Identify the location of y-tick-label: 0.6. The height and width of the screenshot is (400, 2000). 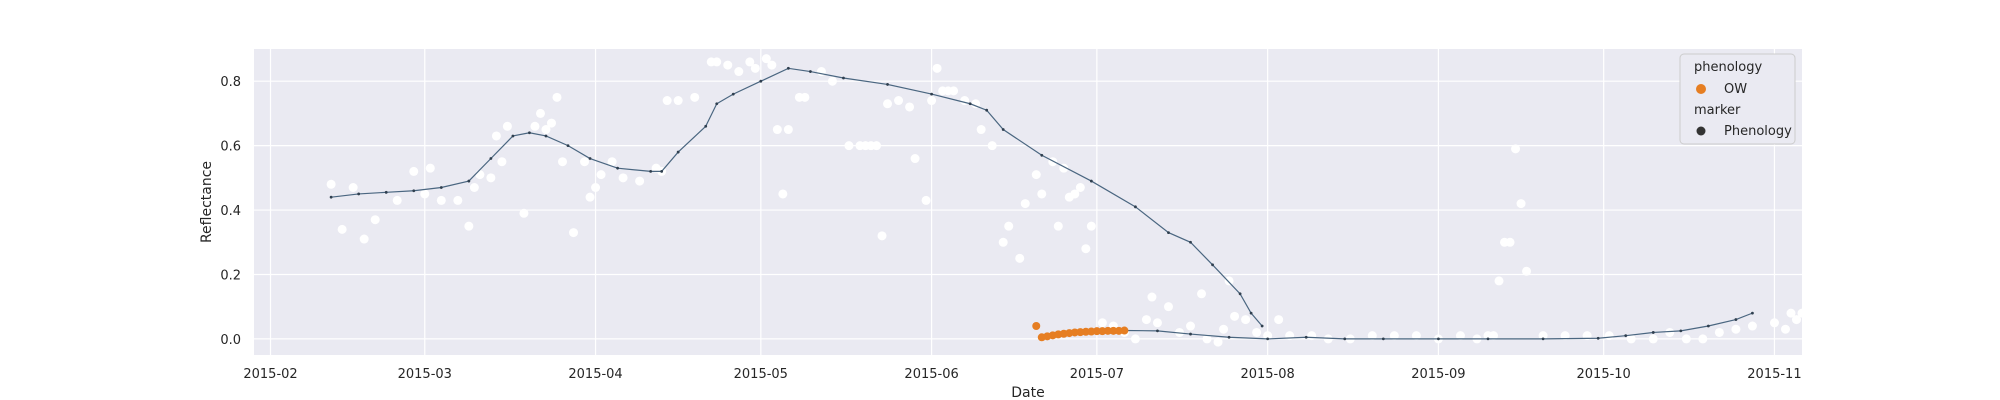
(230, 147).